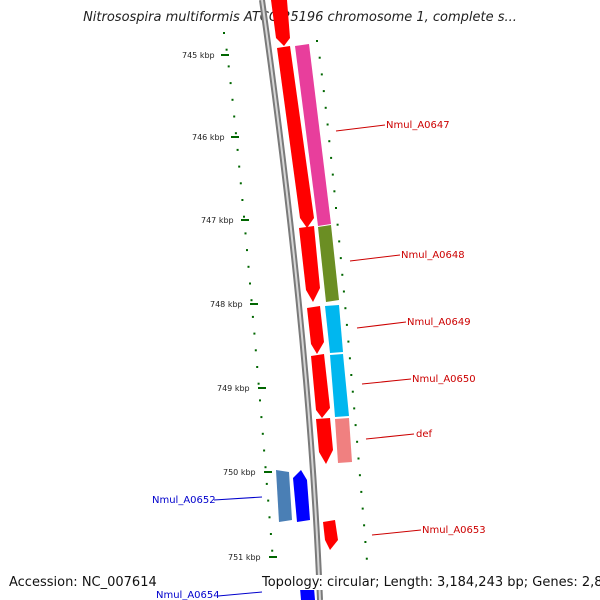 This screenshot has height=600, width=600. What do you see at coordinates (280, 23) in the screenshot?
I see `cds-feature-top` at bounding box center [280, 23].